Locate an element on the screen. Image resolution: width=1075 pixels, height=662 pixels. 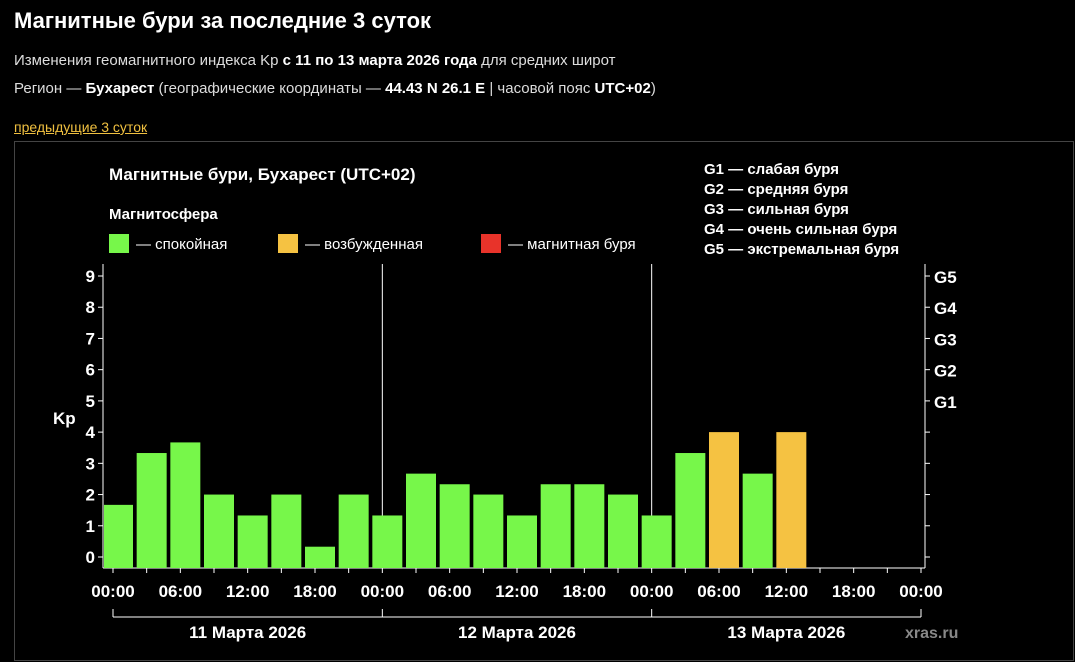
y-tick-label: 7 is located at coordinates (90, 338).